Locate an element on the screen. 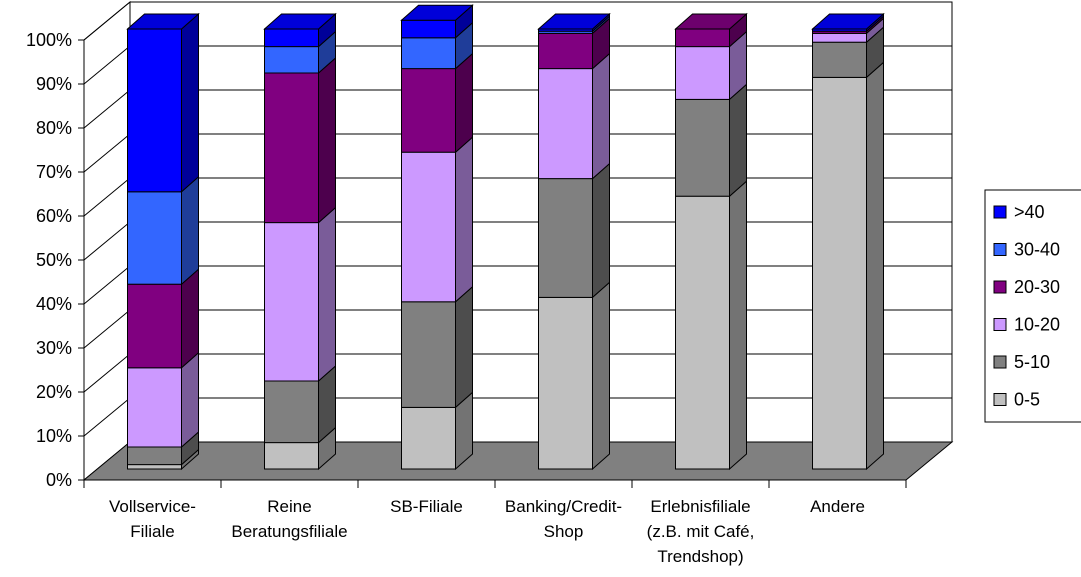  category-label-line: (z.B. mit Café, is located at coordinates (701, 531).